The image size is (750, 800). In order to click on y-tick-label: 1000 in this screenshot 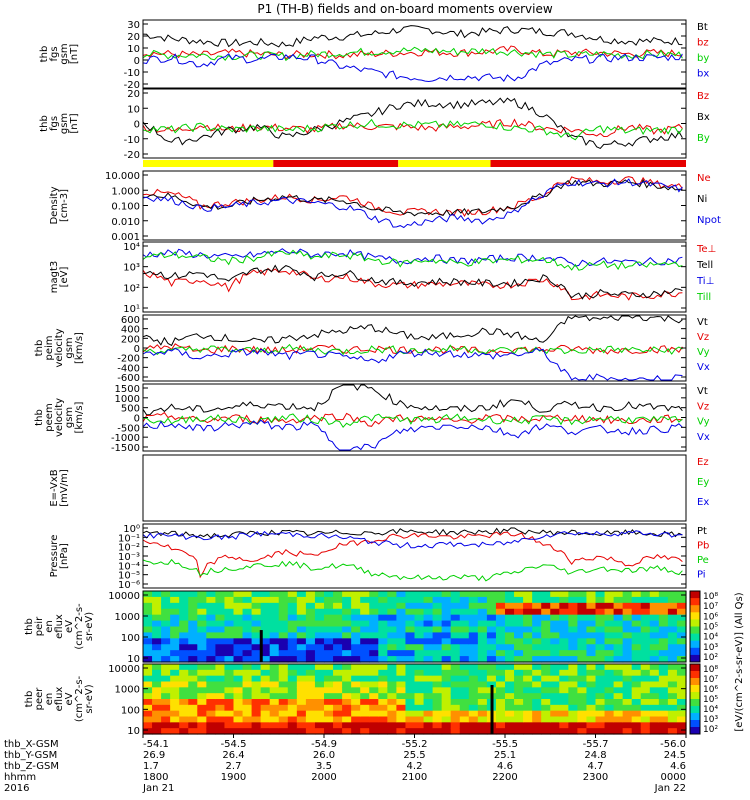, I will do `click(127, 617)`.